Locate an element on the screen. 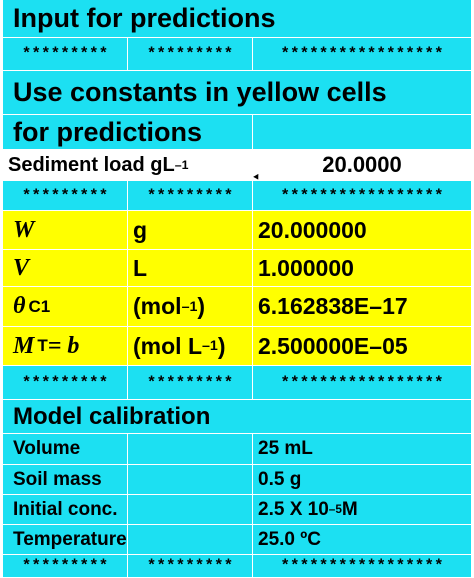 This screenshot has width=474, height=578. calibration-label-cell: Volume is located at coordinates (128, 449).